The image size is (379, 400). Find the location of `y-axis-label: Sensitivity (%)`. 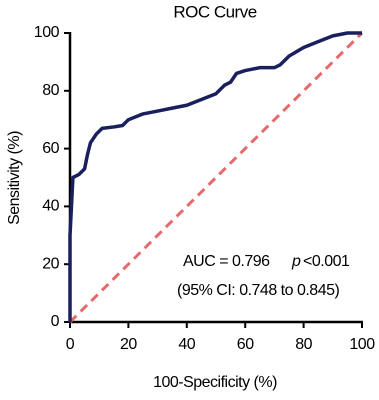

y-axis-label: Sensitivity (%) is located at coordinates (14, 178).